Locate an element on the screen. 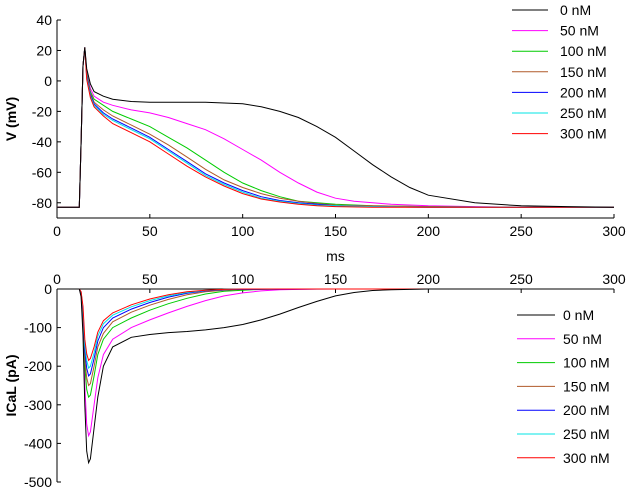  plot1-y-tick-label: -20 is located at coordinates (42, 111).